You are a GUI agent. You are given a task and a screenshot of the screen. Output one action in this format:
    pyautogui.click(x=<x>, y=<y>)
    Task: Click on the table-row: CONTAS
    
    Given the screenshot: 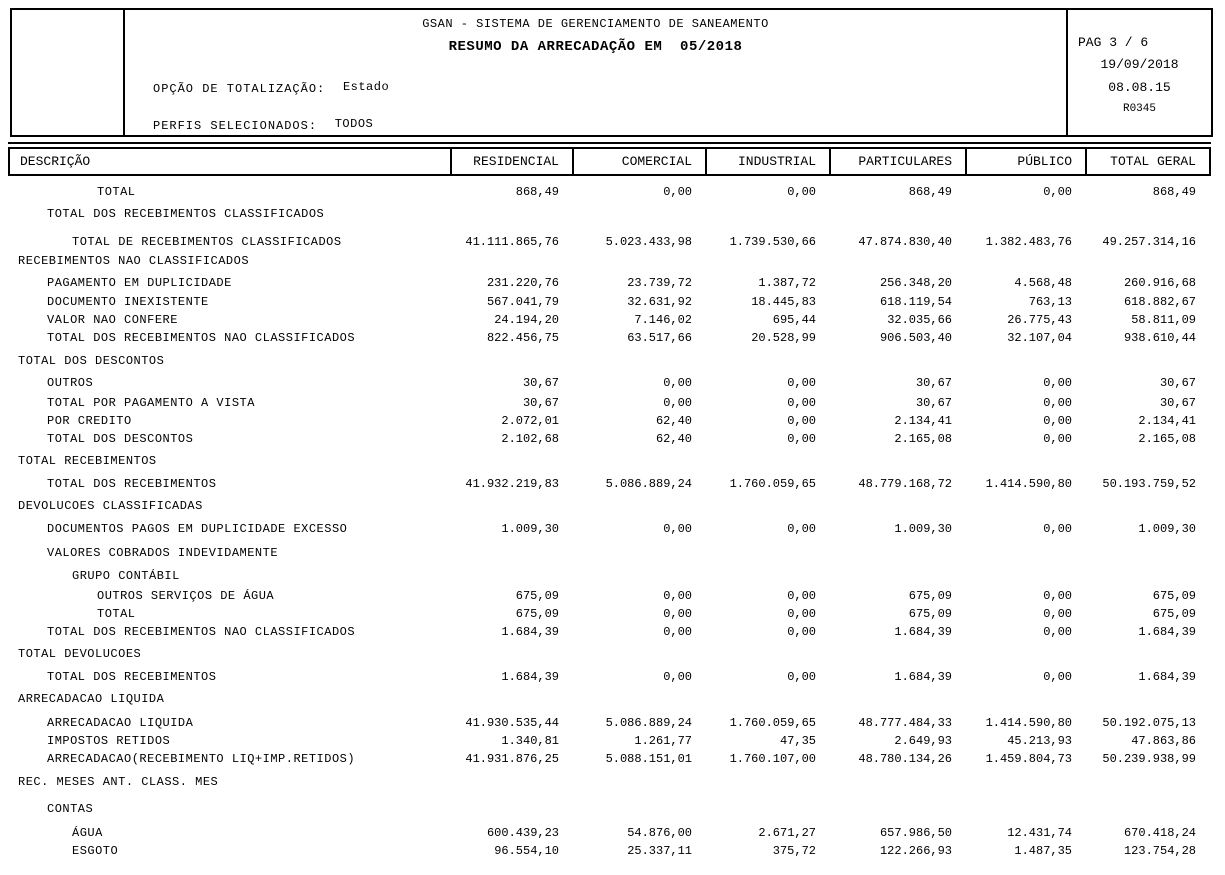 What is the action you would take?
    pyautogui.click(x=609, y=809)
    